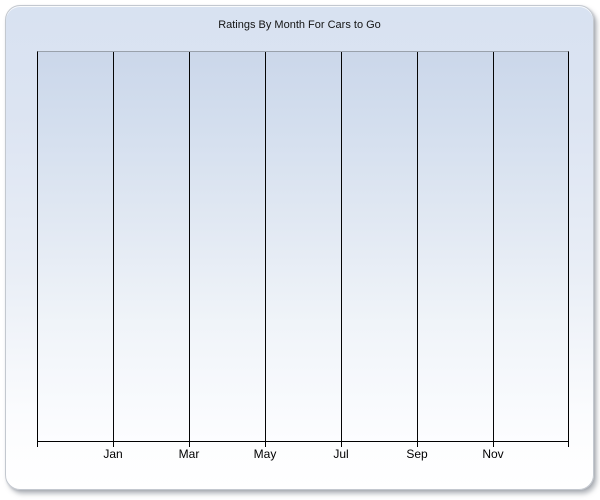 This screenshot has width=600, height=500. Describe the element at coordinates (493, 454) in the screenshot. I see `x-tick-label: Nov` at that location.